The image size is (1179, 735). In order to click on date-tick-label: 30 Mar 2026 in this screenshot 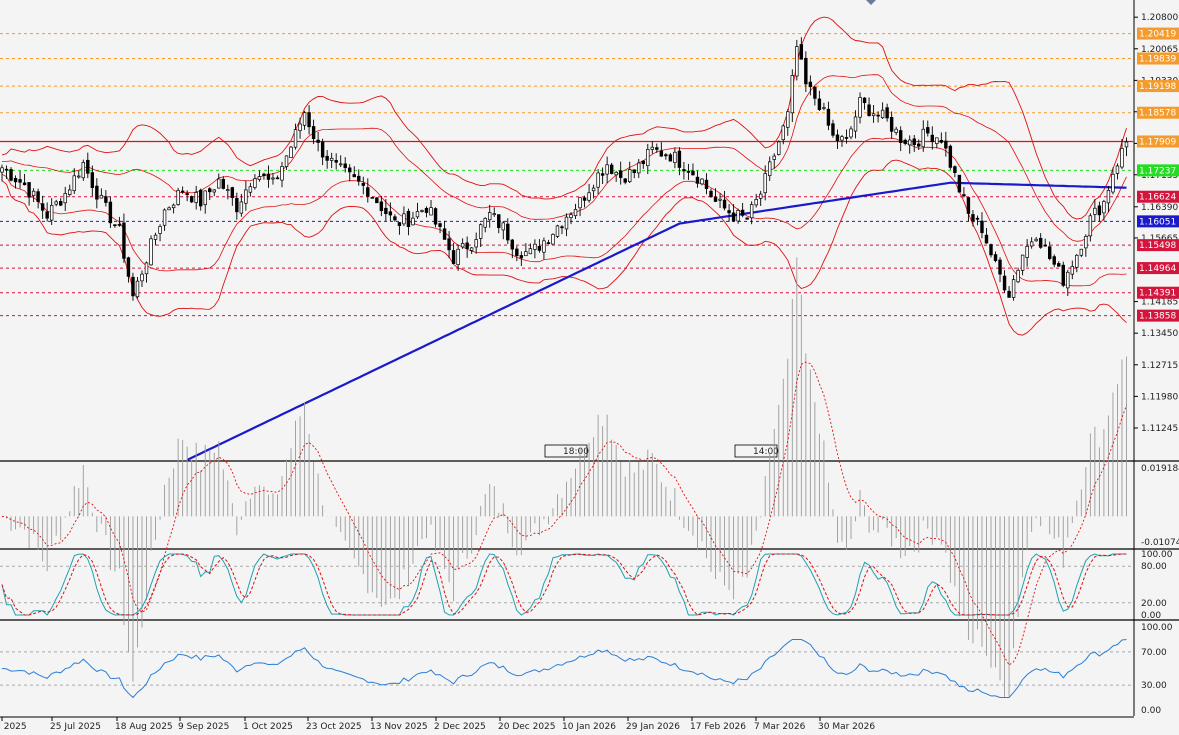, I will do `click(846, 727)`.